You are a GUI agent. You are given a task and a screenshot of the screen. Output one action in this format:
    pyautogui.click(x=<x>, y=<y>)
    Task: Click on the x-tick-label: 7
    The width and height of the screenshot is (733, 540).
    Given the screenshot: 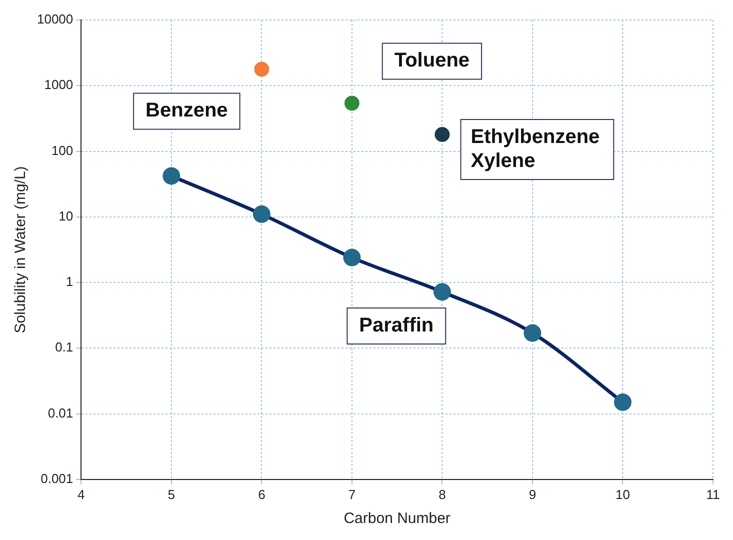 What is the action you would take?
    pyautogui.click(x=352, y=494)
    